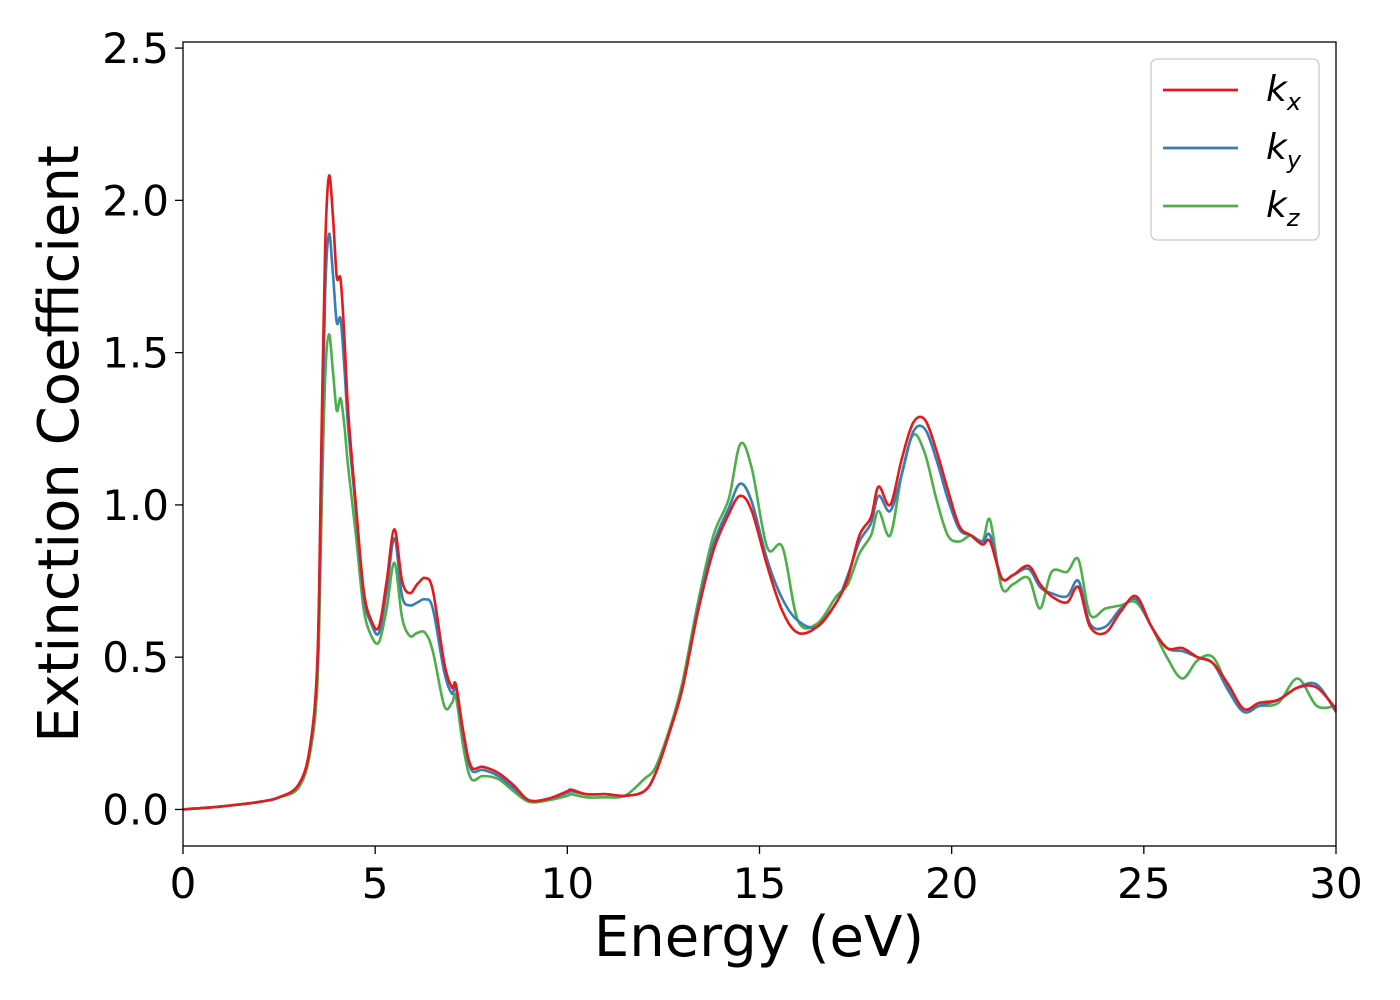  What do you see at coordinates (135, 48) in the screenshot?
I see `y-tick-label: 2.5` at bounding box center [135, 48].